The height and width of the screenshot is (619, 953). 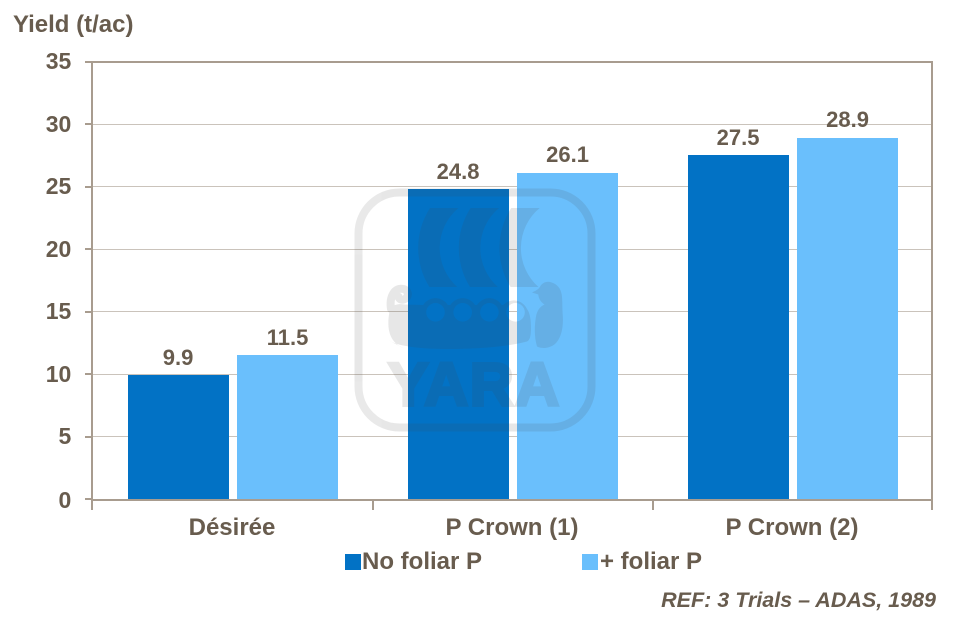 I want to click on svg-text: YARA, so click(x=474, y=385).